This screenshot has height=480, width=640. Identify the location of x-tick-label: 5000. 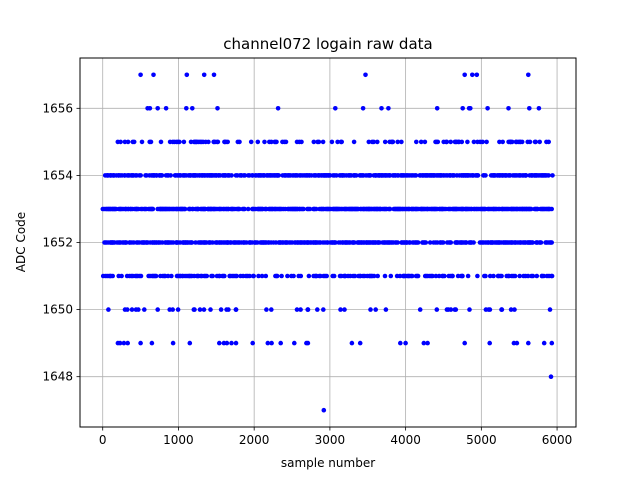
(481, 440).